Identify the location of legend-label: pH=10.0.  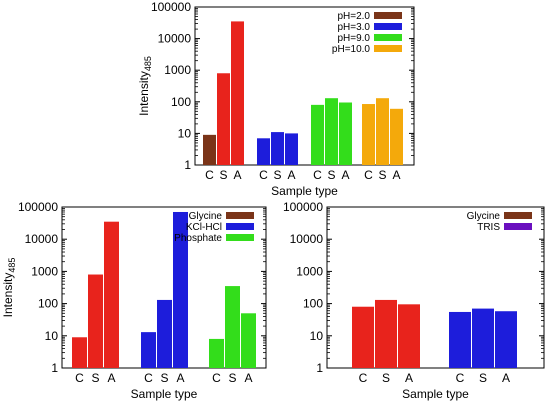
(351, 49).